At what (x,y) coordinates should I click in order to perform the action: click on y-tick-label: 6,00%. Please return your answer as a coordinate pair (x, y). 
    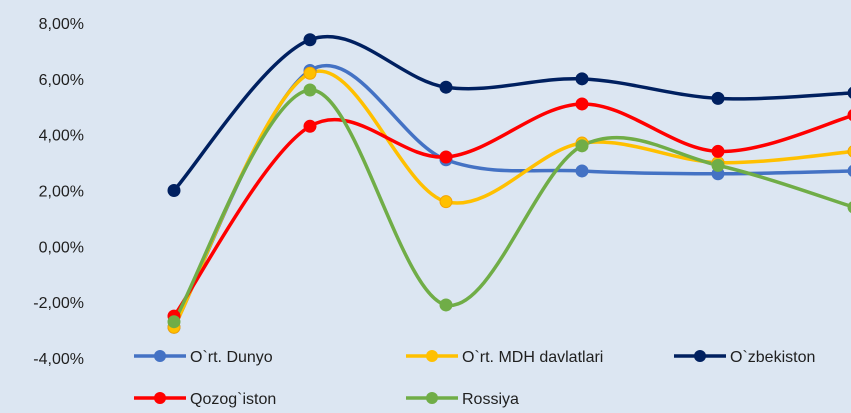
    Looking at the image, I should click on (61, 80).